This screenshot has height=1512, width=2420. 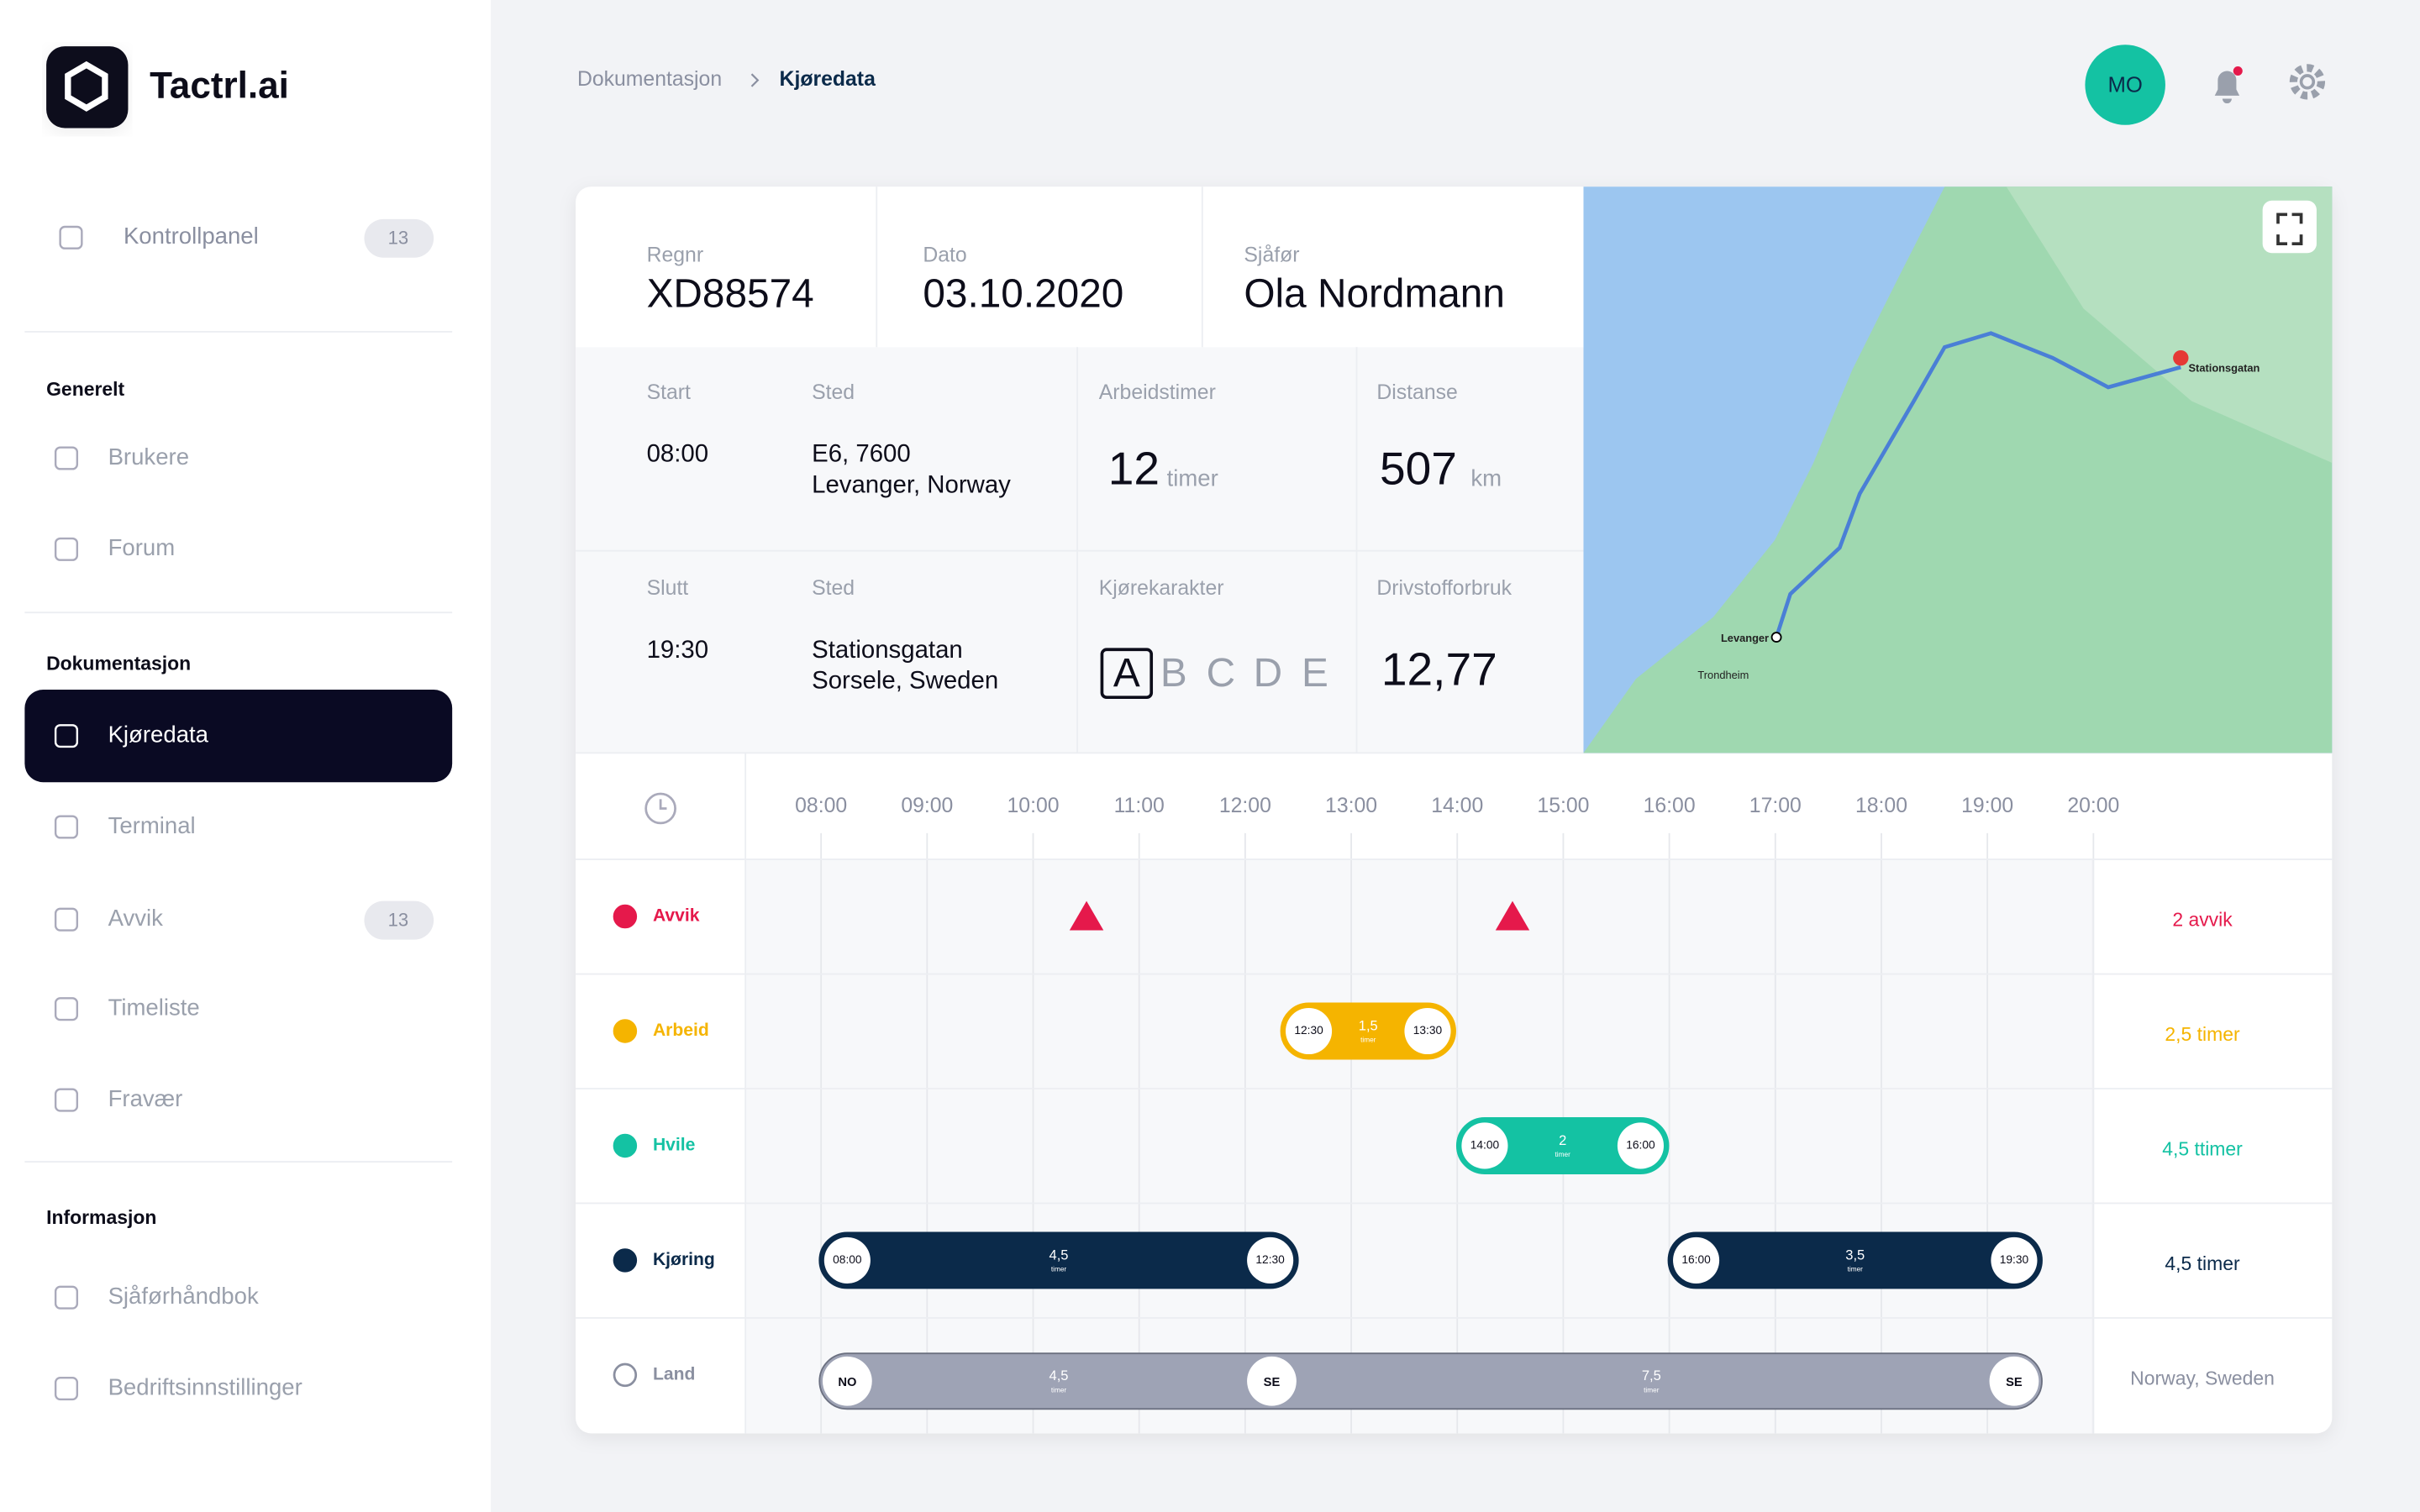 What do you see at coordinates (148, 457) in the screenshot?
I see `nav-label: Brukere` at bounding box center [148, 457].